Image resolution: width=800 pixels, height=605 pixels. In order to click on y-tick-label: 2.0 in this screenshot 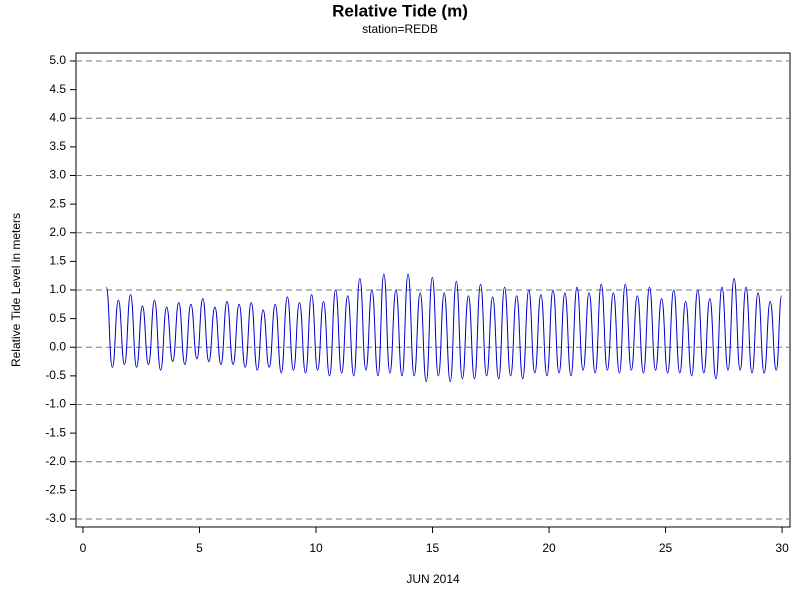, I will do `click(57, 232)`.